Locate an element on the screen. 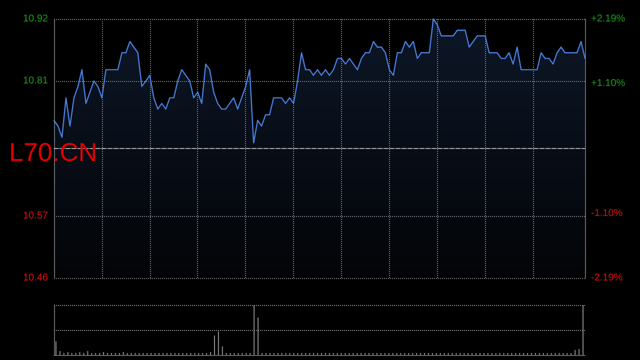 The width and height of the screenshot is (640, 360). y-tick-label: 10.57 is located at coordinates (35, 216).